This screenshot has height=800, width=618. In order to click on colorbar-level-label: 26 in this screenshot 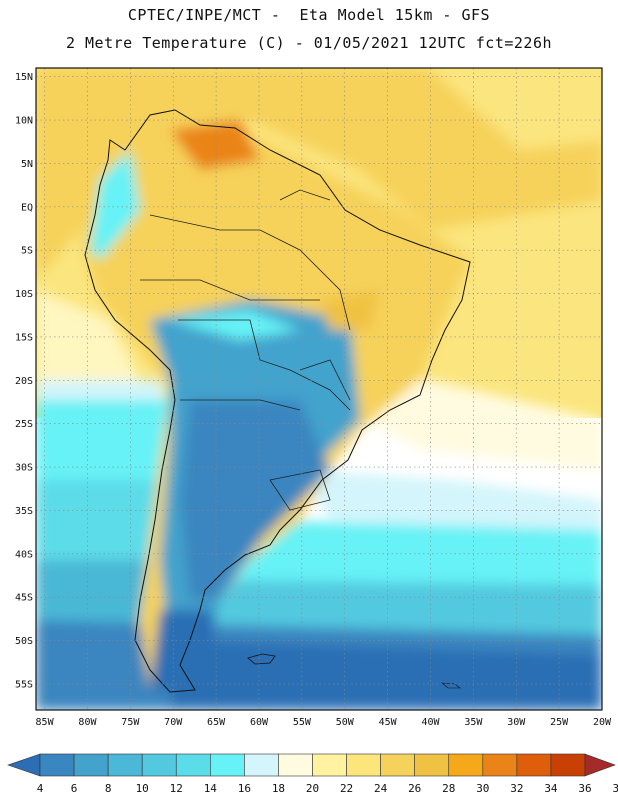, I will do `click(415, 788)`.